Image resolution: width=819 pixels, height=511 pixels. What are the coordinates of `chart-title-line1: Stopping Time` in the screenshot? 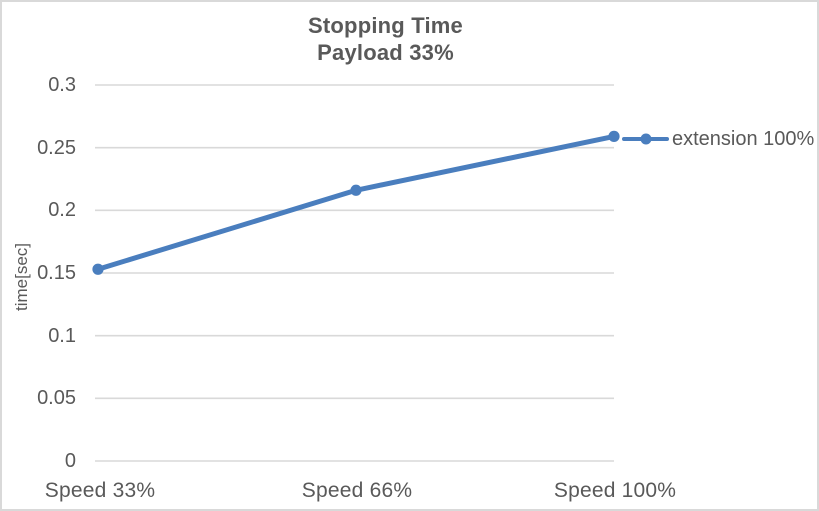 It's located at (385, 25).